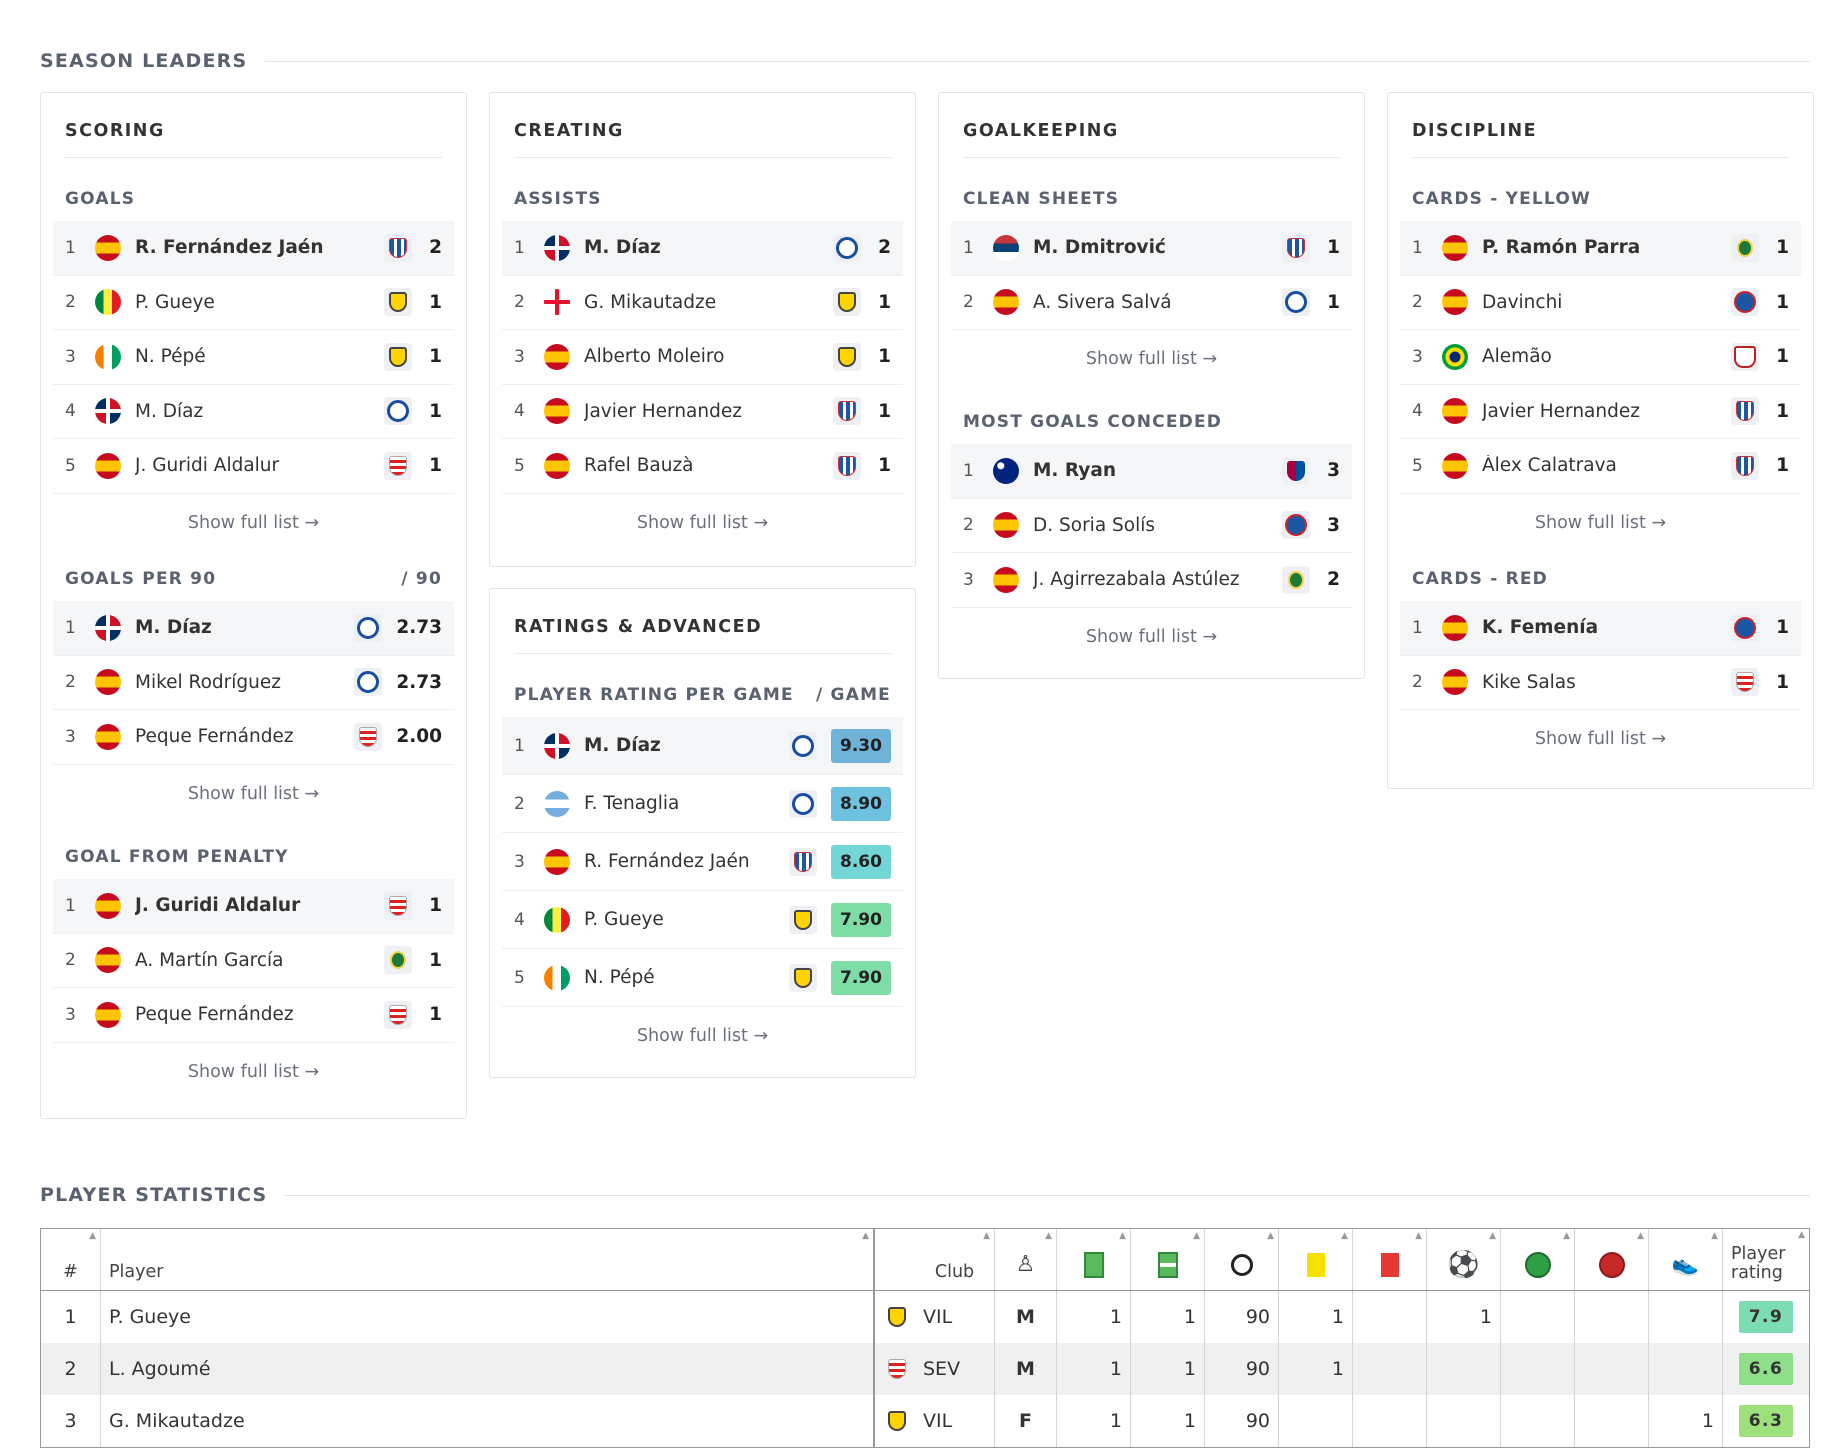 This screenshot has width=1839, height=1448. Describe the element at coordinates (925, 1317) in the screenshot. I see `table-row: 1 P. Gueye VIL M 1 1 90 1 1 7.9` at that location.